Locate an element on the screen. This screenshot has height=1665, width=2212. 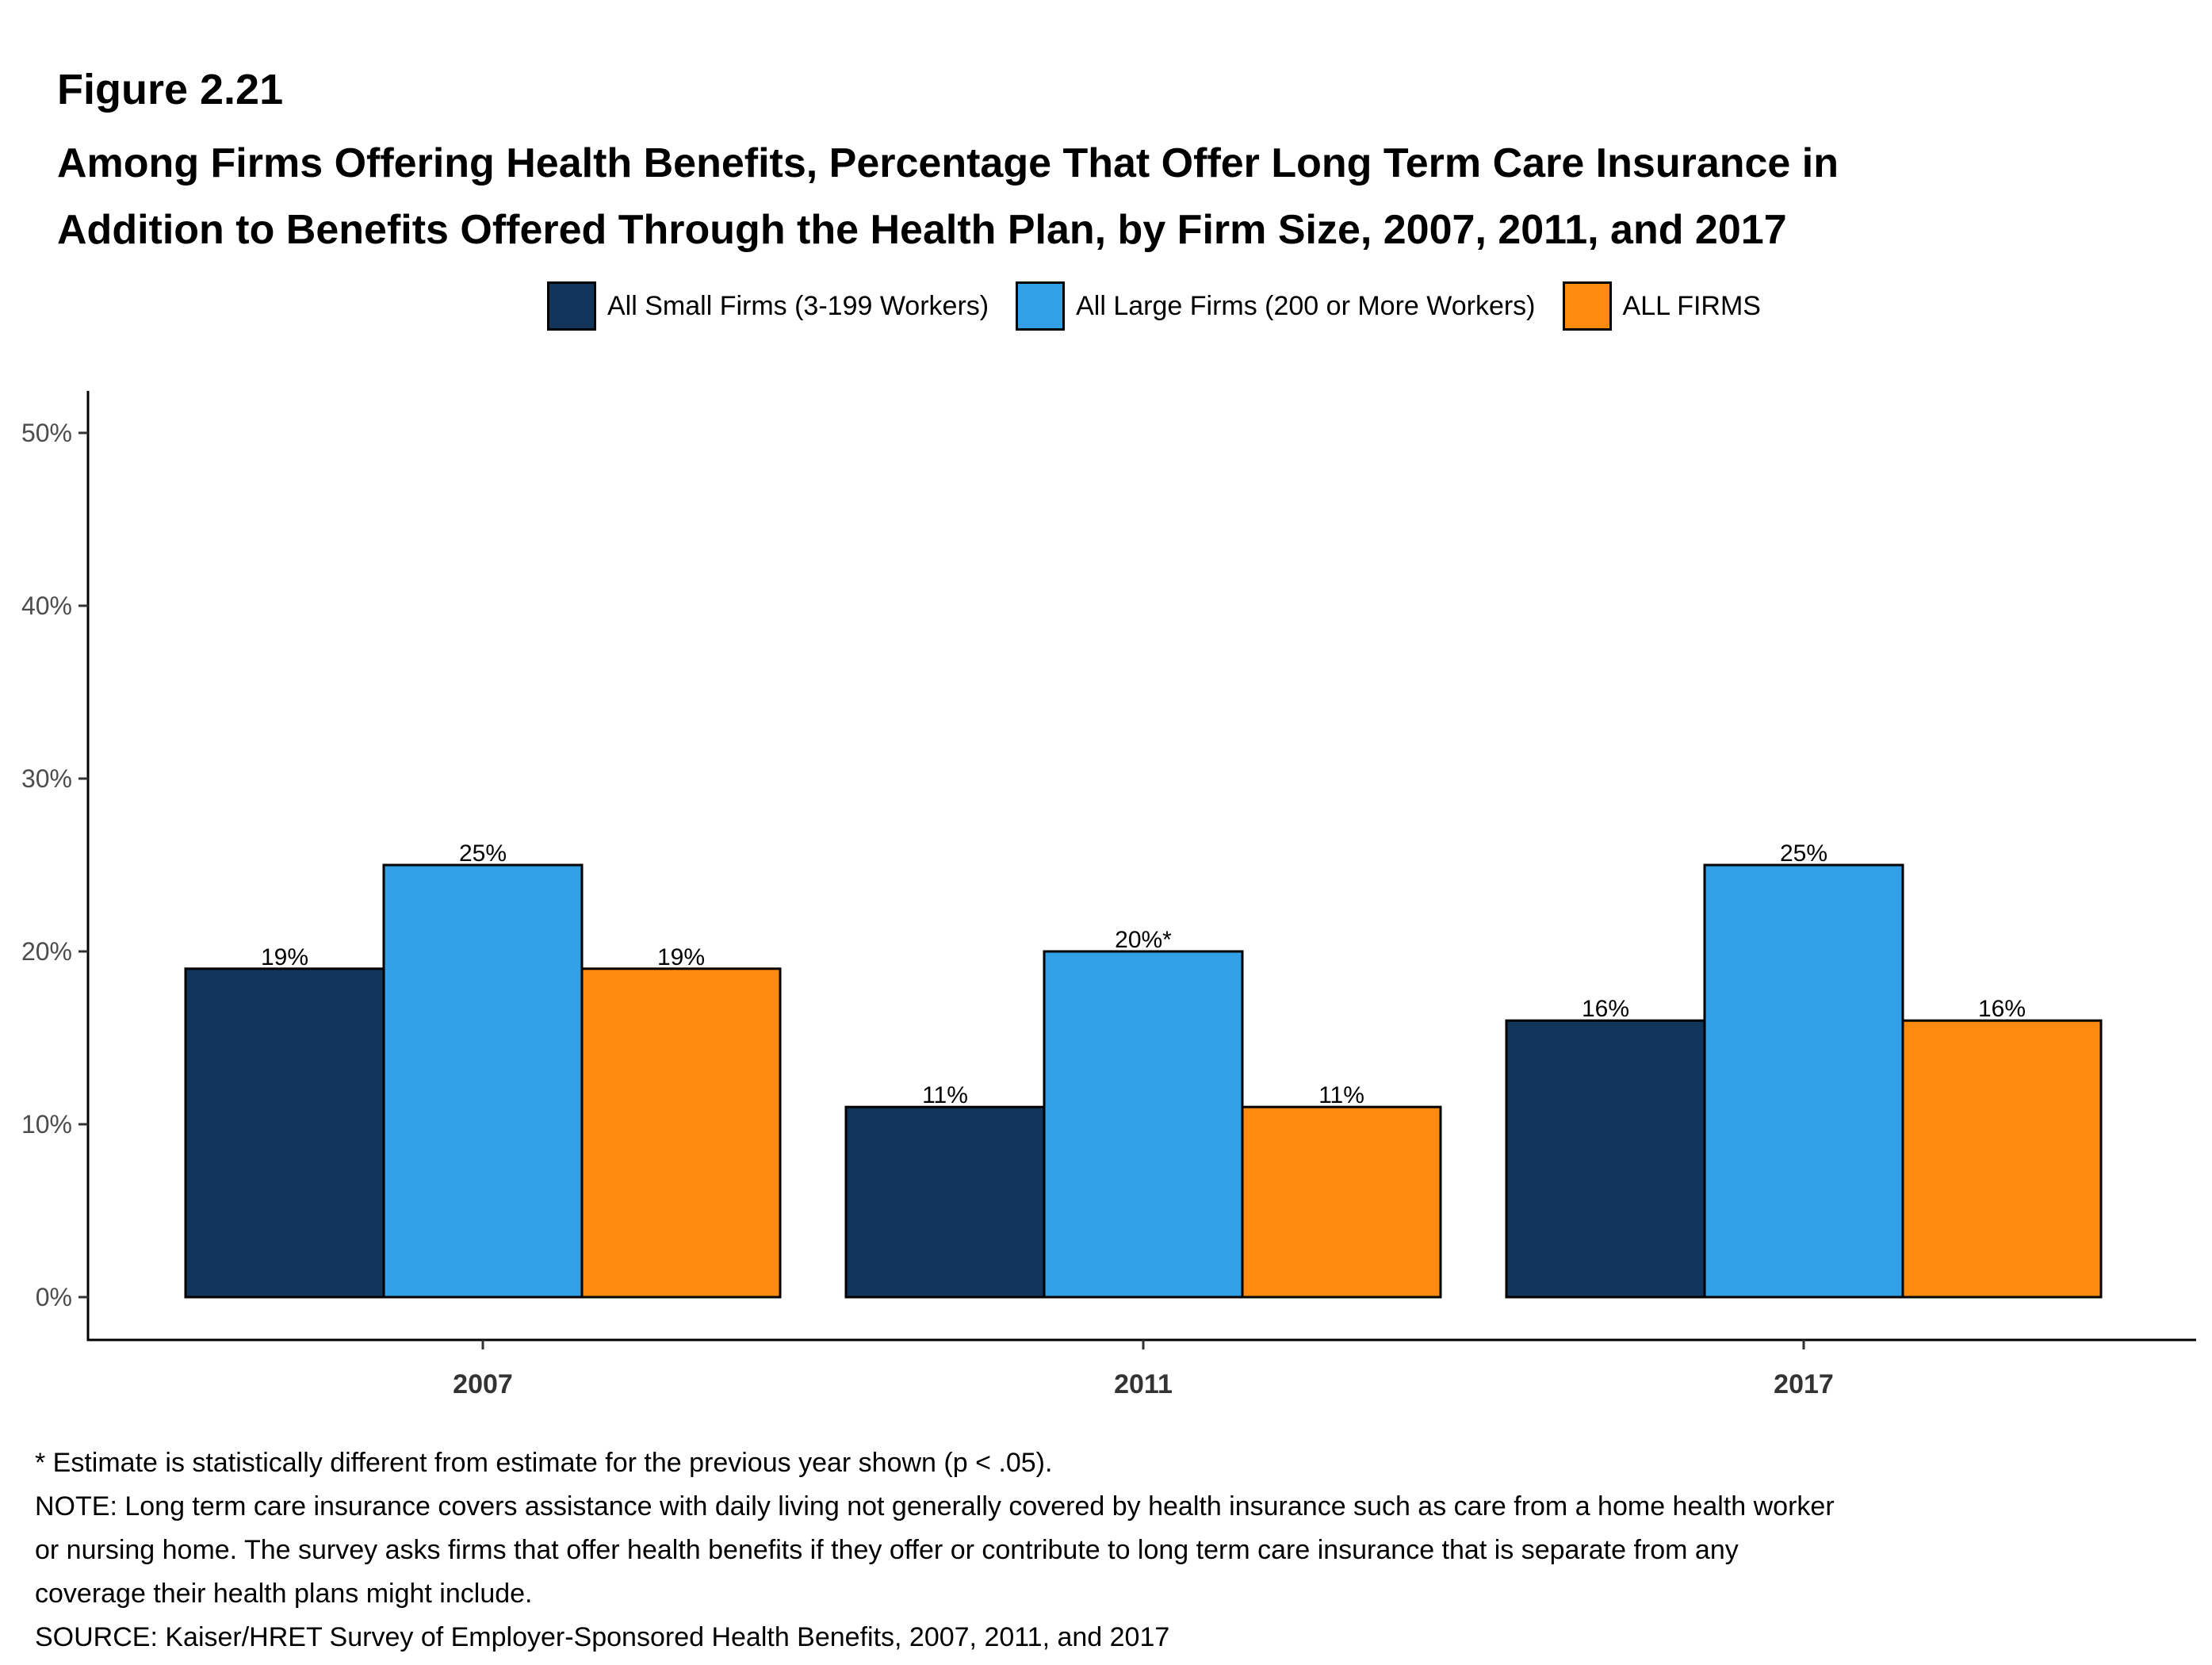
data-label: 20%* is located at coordinates (1143, 940).